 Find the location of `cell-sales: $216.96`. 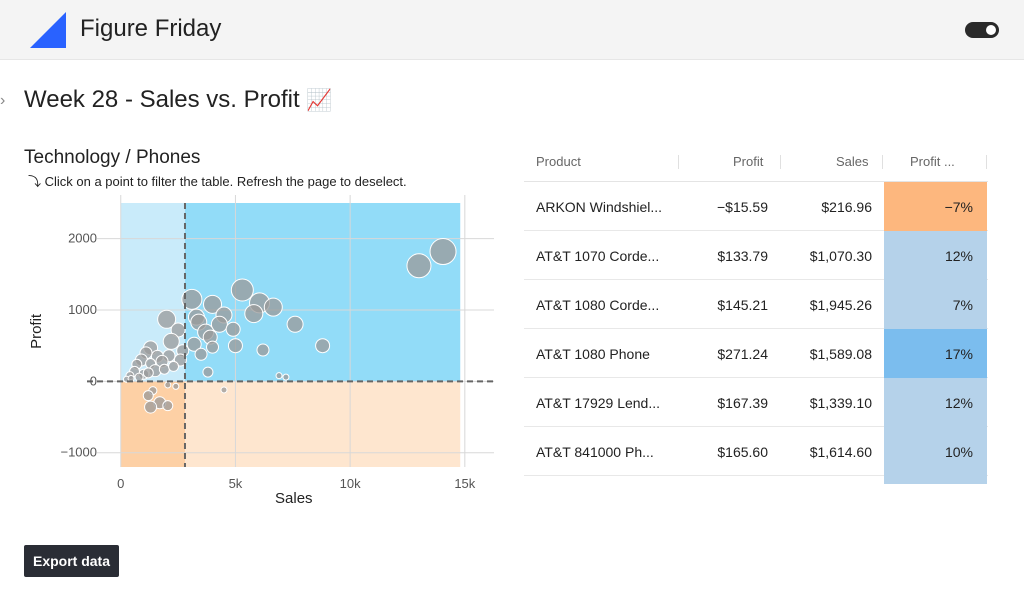

cell-sales: $216.96 is located at coordinates (846, 207).